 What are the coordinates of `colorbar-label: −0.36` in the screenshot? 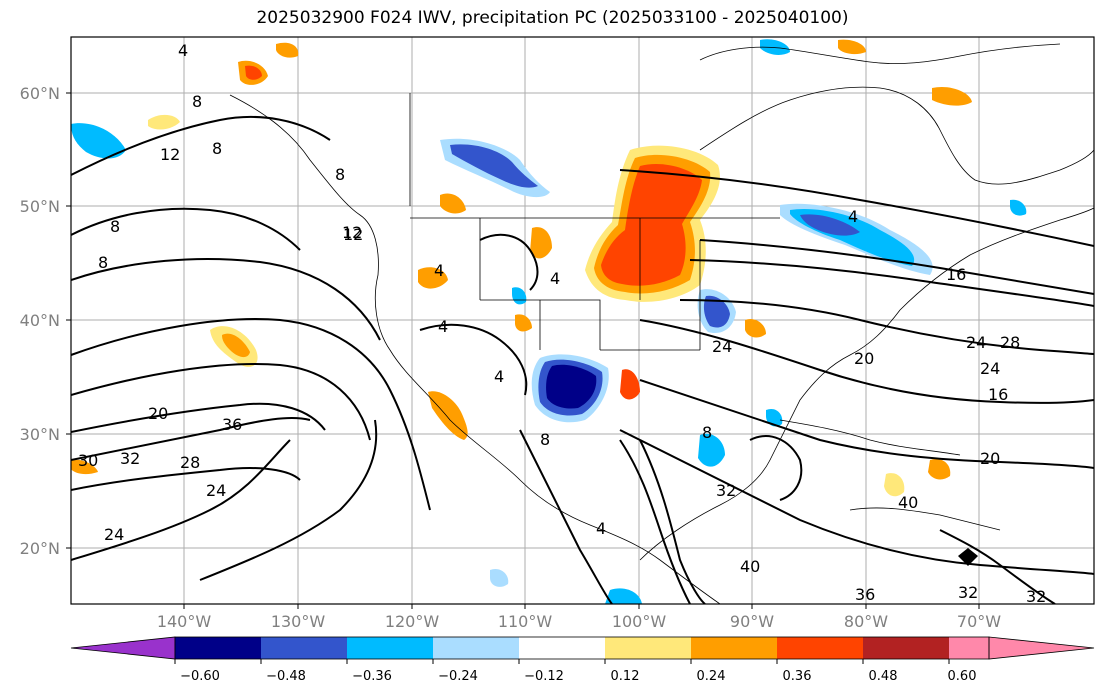 It's located at (372, 676).